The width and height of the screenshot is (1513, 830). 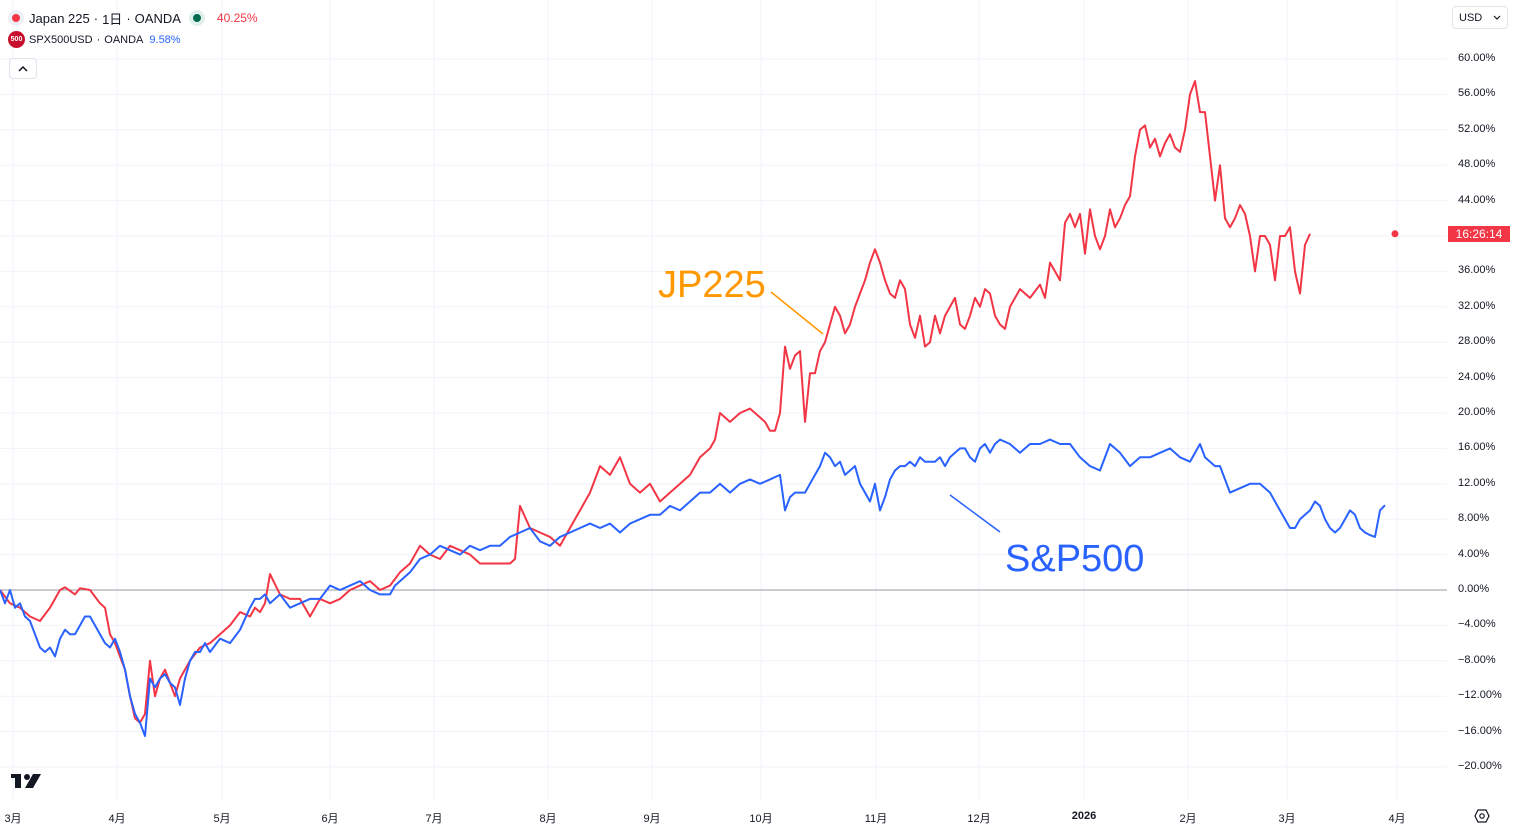 What do you see at coordinates (1482, 818) in the screenshot?
I see `chart-settings-icon` at bounding box center [1482, 818].